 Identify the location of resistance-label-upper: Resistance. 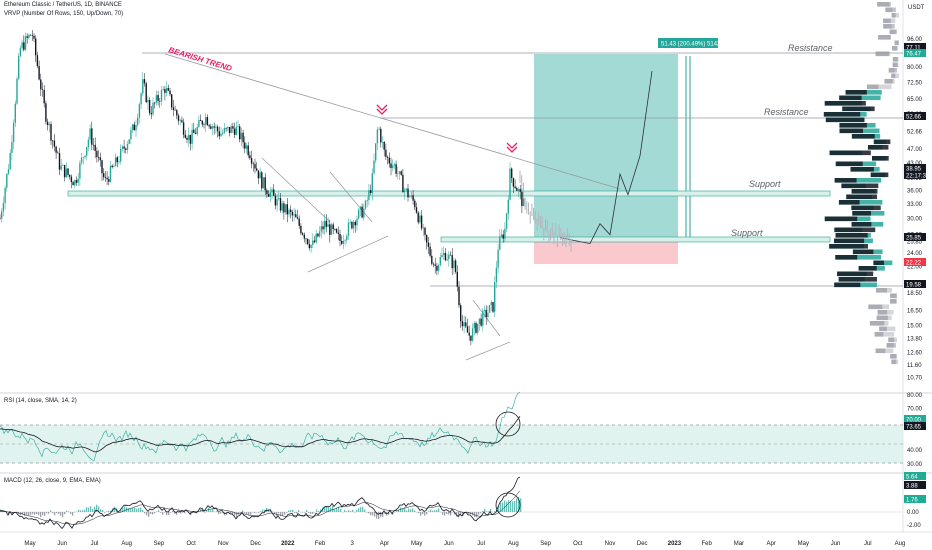
(810, 48).